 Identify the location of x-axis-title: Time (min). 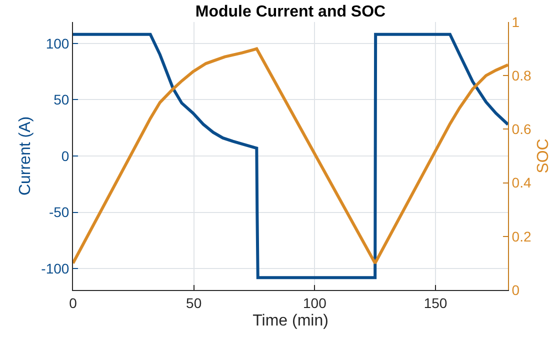
(290, 321).